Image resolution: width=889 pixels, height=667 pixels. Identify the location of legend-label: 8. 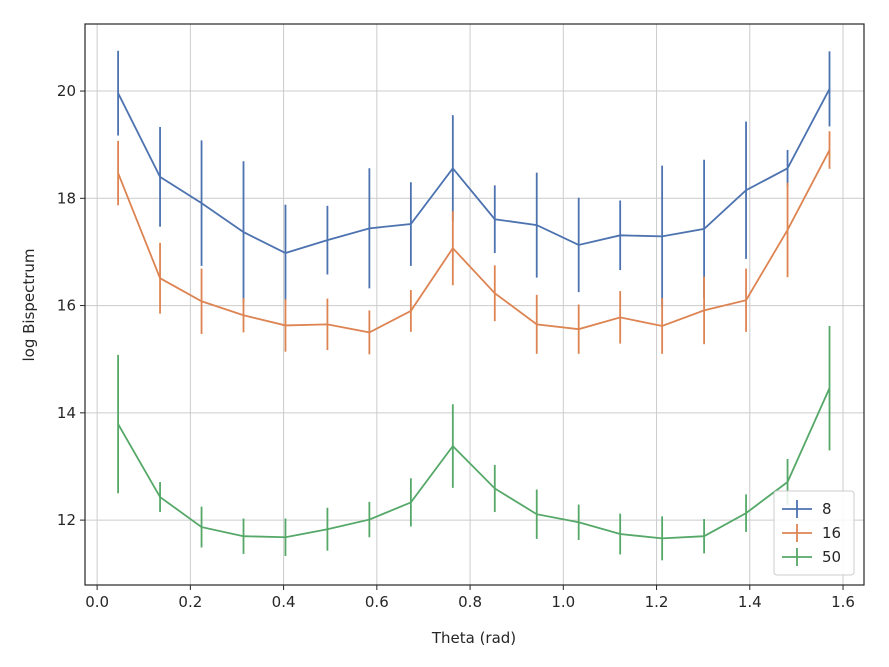
(827, 509).